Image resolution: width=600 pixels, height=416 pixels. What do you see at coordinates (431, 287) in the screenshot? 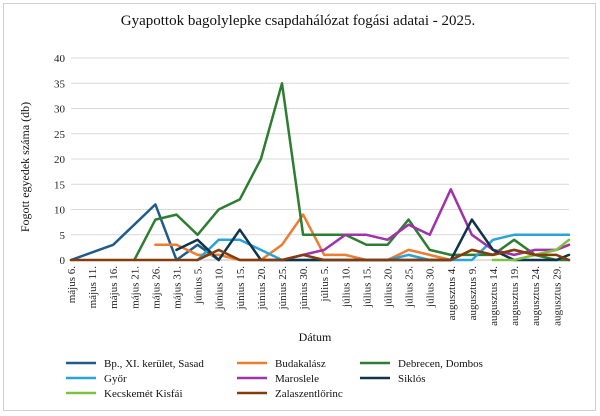
I see `x-tick-label: július 30.` at bounding box center [431, 287].